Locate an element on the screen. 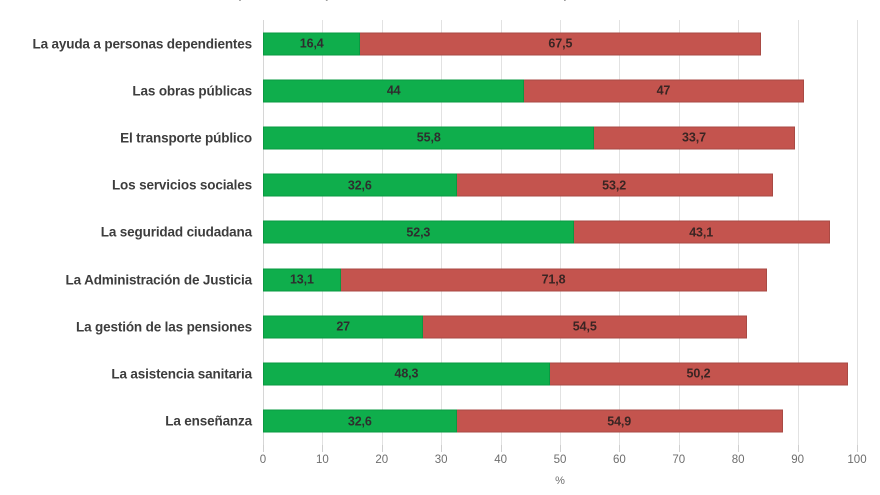 The width and height of the screenshot is (880, 495). bar-row: La enseñanza 32,6 54,9 is located at coordinates (511, 421).